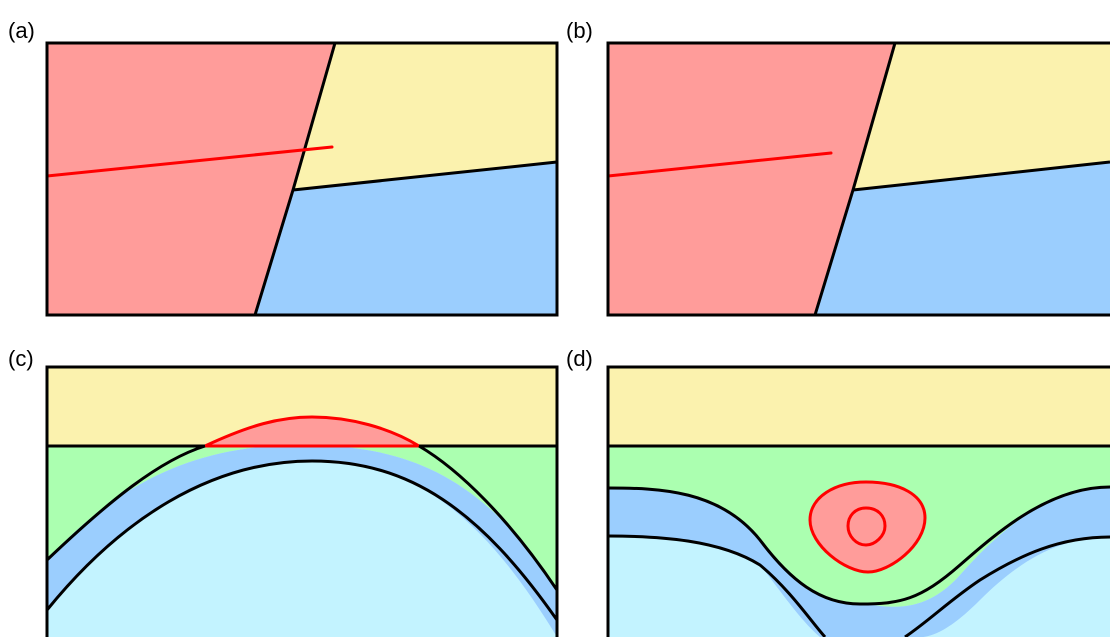 Image resolution: width=1110 pixels, height=637 pixels. I want to click on panel-label-c: (c), so click(21, 358).